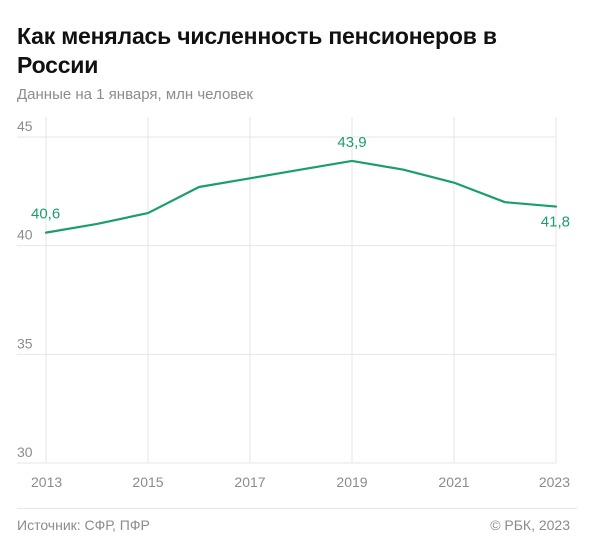  What do you see at coordinates (555, 222) in the screenshot?
I see `data-label: 41,8` at bounding box center [555, 222].